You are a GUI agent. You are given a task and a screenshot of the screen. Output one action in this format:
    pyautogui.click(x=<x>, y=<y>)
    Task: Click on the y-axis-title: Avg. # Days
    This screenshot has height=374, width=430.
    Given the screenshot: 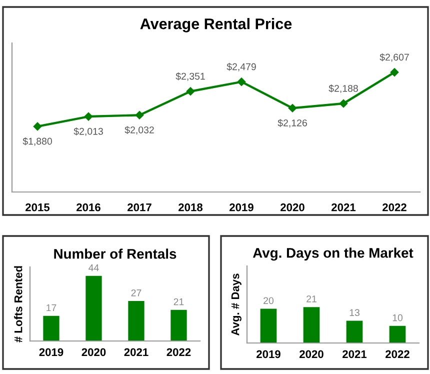 What is the action you would take?
    pyautogui.click(x=236, y=305)
    